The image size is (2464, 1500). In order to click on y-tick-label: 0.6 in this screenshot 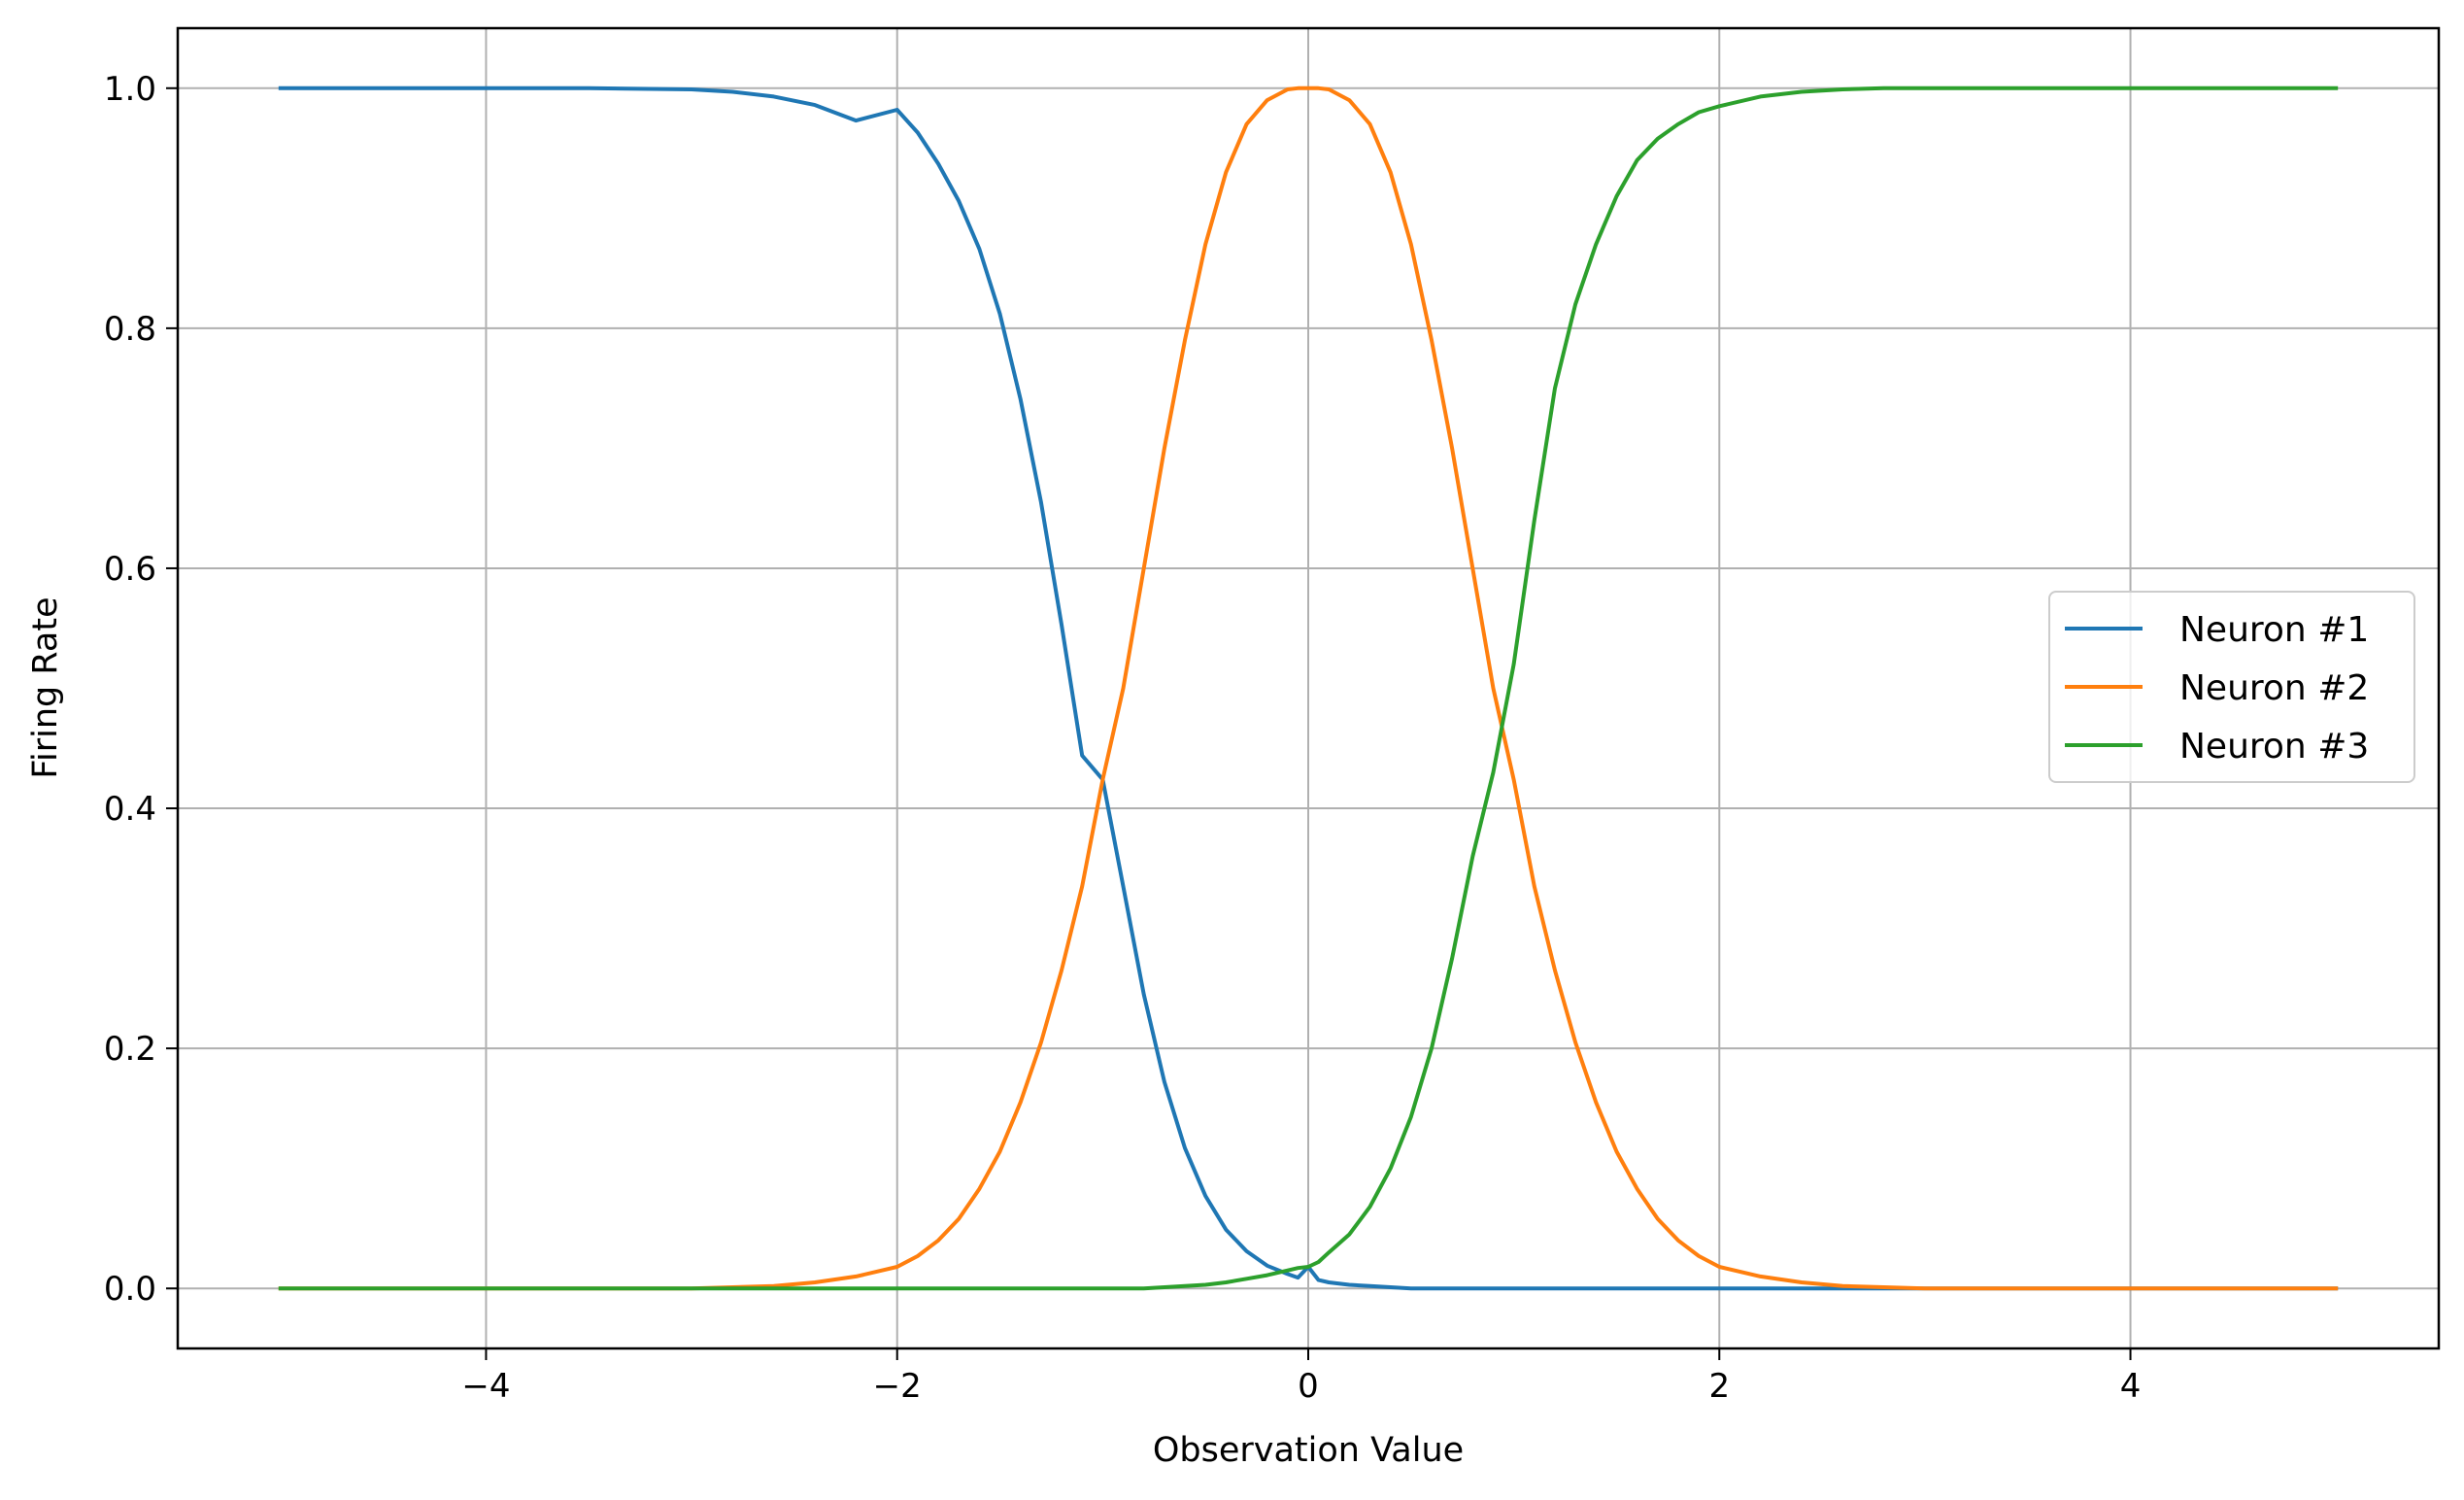, I will do `click(130, 570)`.